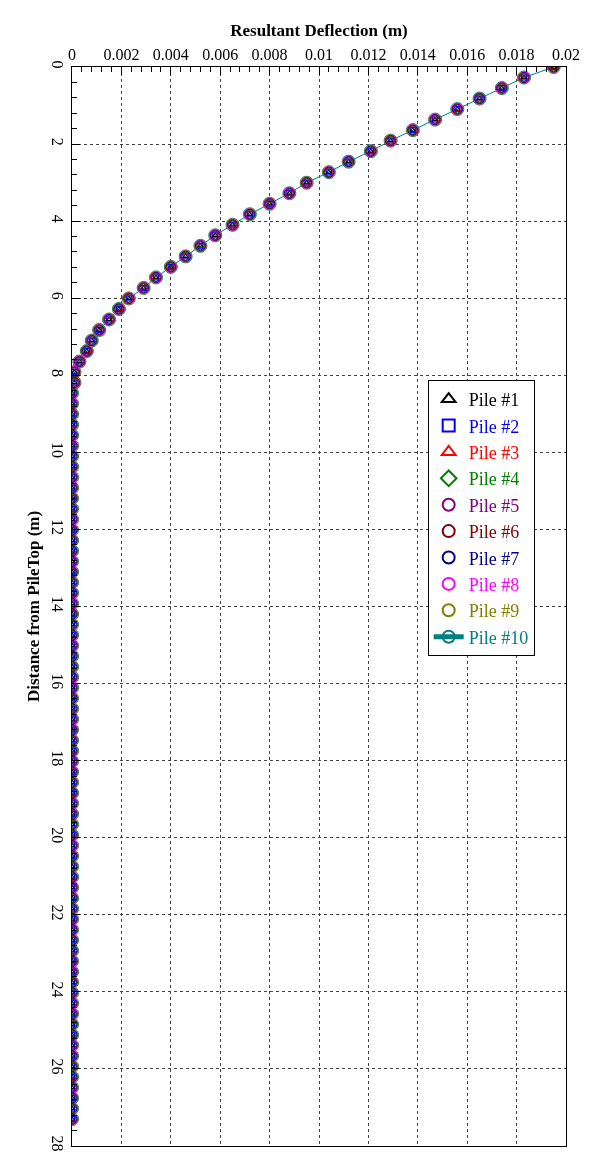 This screenshot has width=592, height=1164. I want to click on y-tick-label: 20, so click(57, 835).